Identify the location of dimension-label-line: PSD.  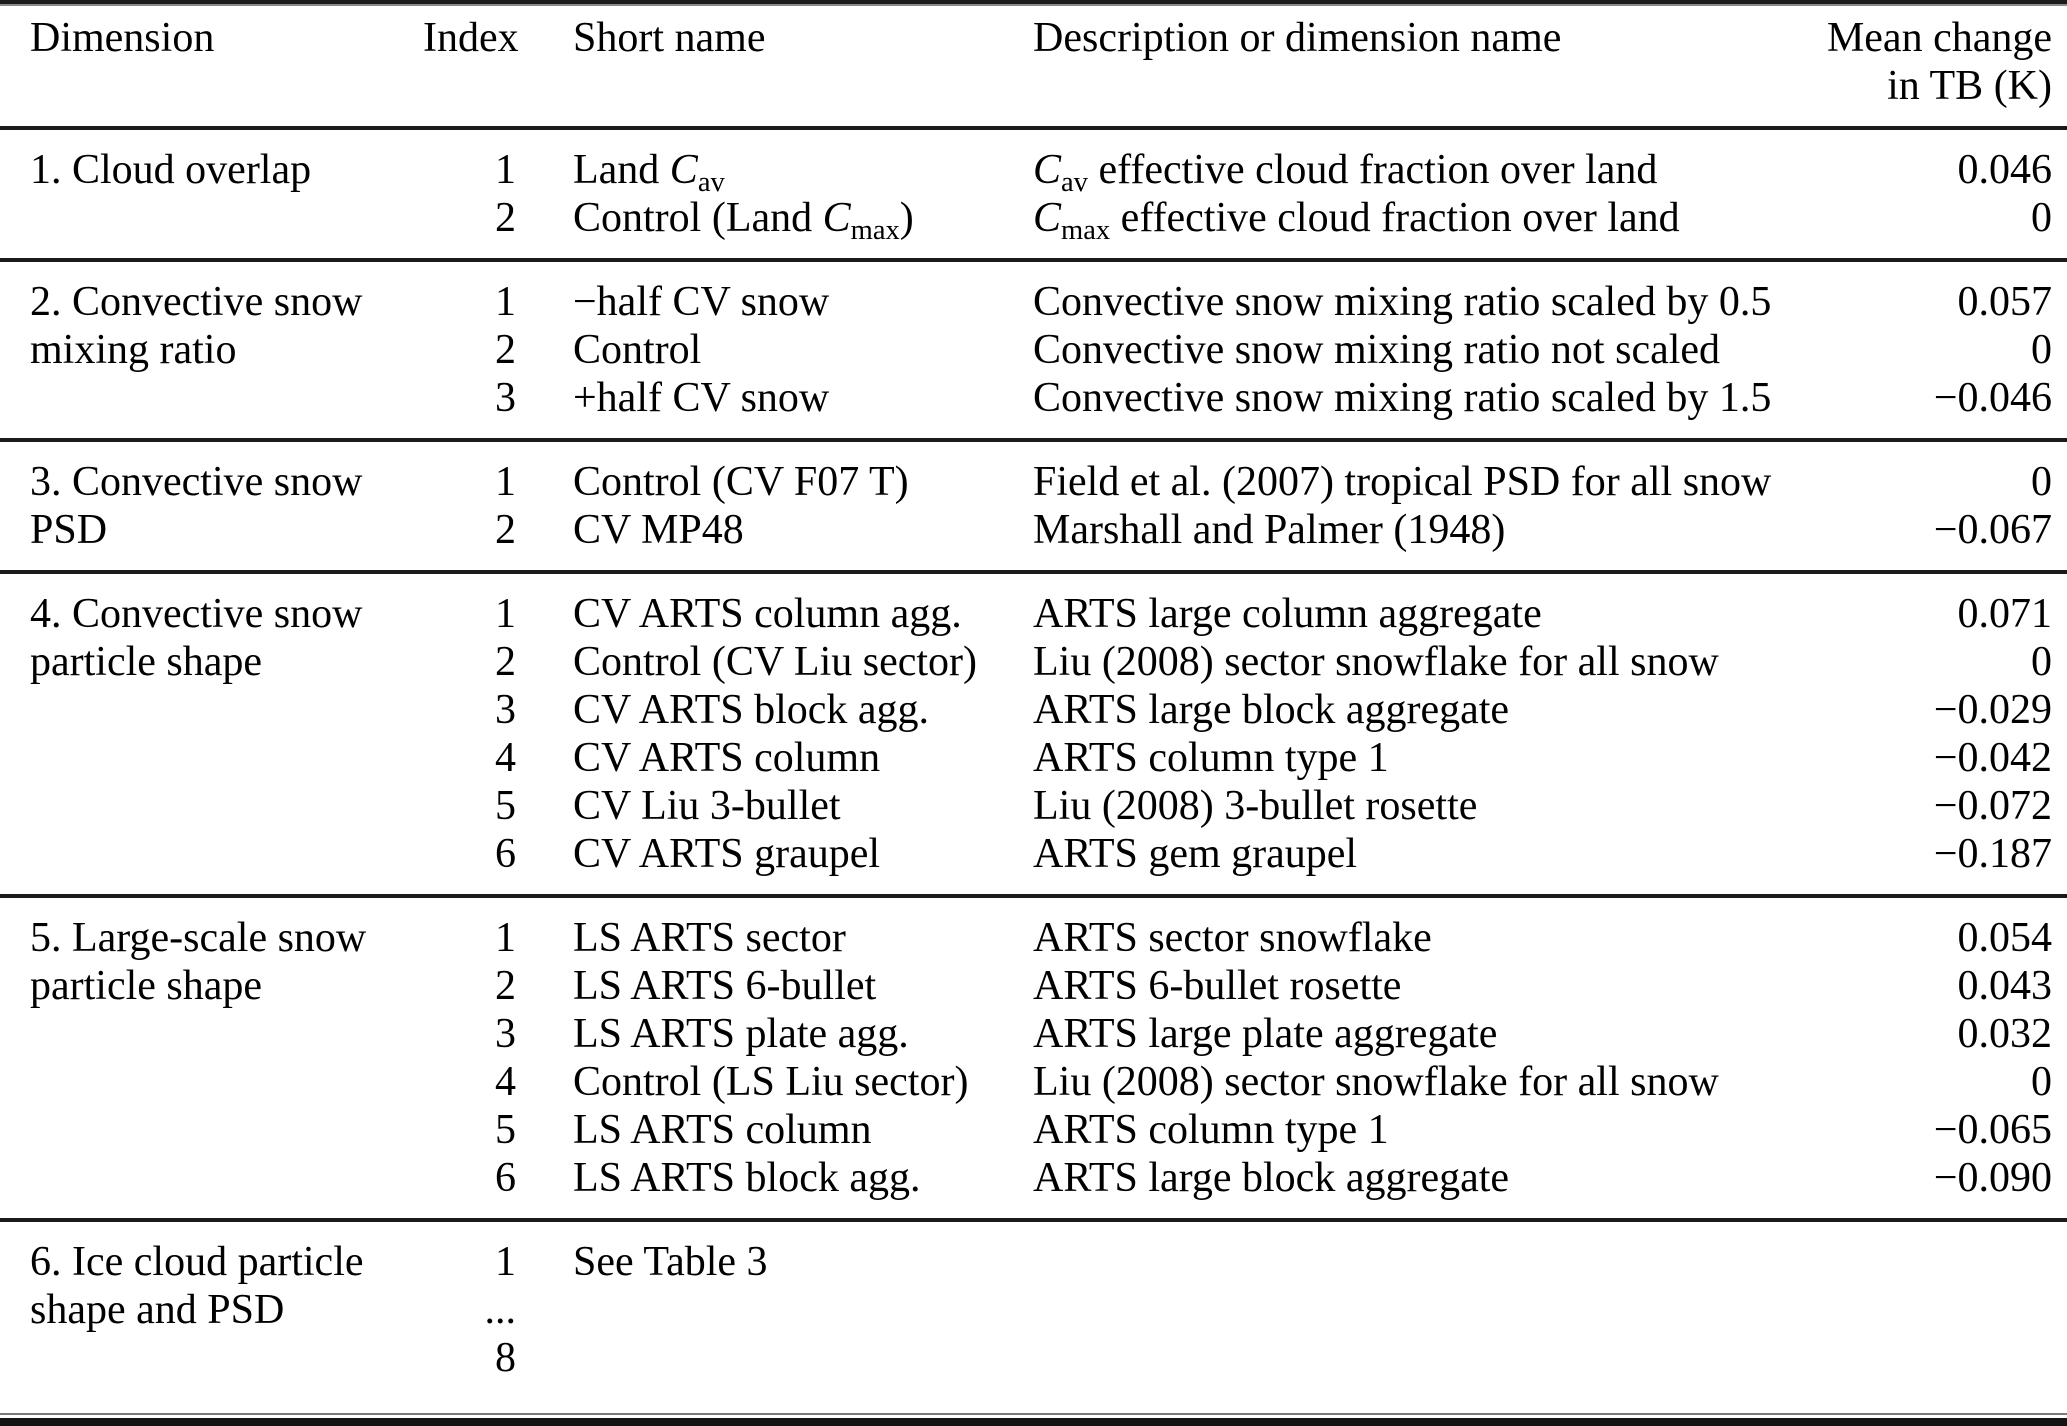
(69, 530).